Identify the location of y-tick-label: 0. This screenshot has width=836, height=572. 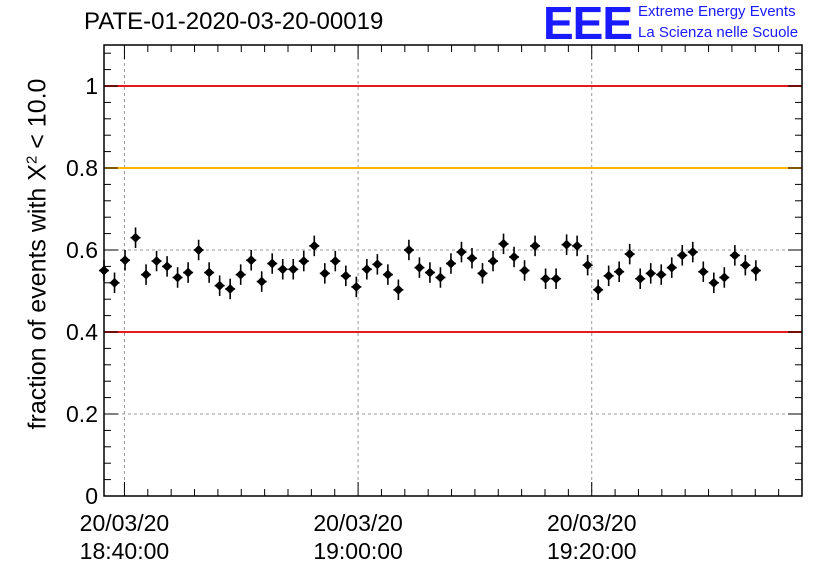
(91, 496).